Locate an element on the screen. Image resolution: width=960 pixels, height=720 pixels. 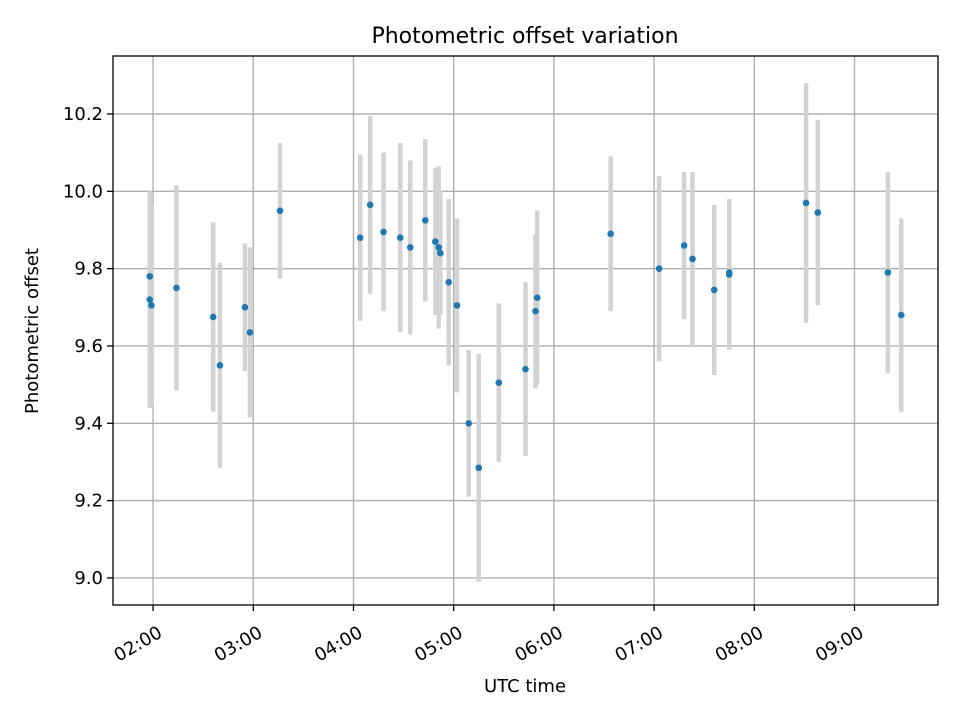
y-axis-ticks: 9.0 9.2 9.4 9.6 9.8 10.0 10.2 is located at coordinates (88, 346).